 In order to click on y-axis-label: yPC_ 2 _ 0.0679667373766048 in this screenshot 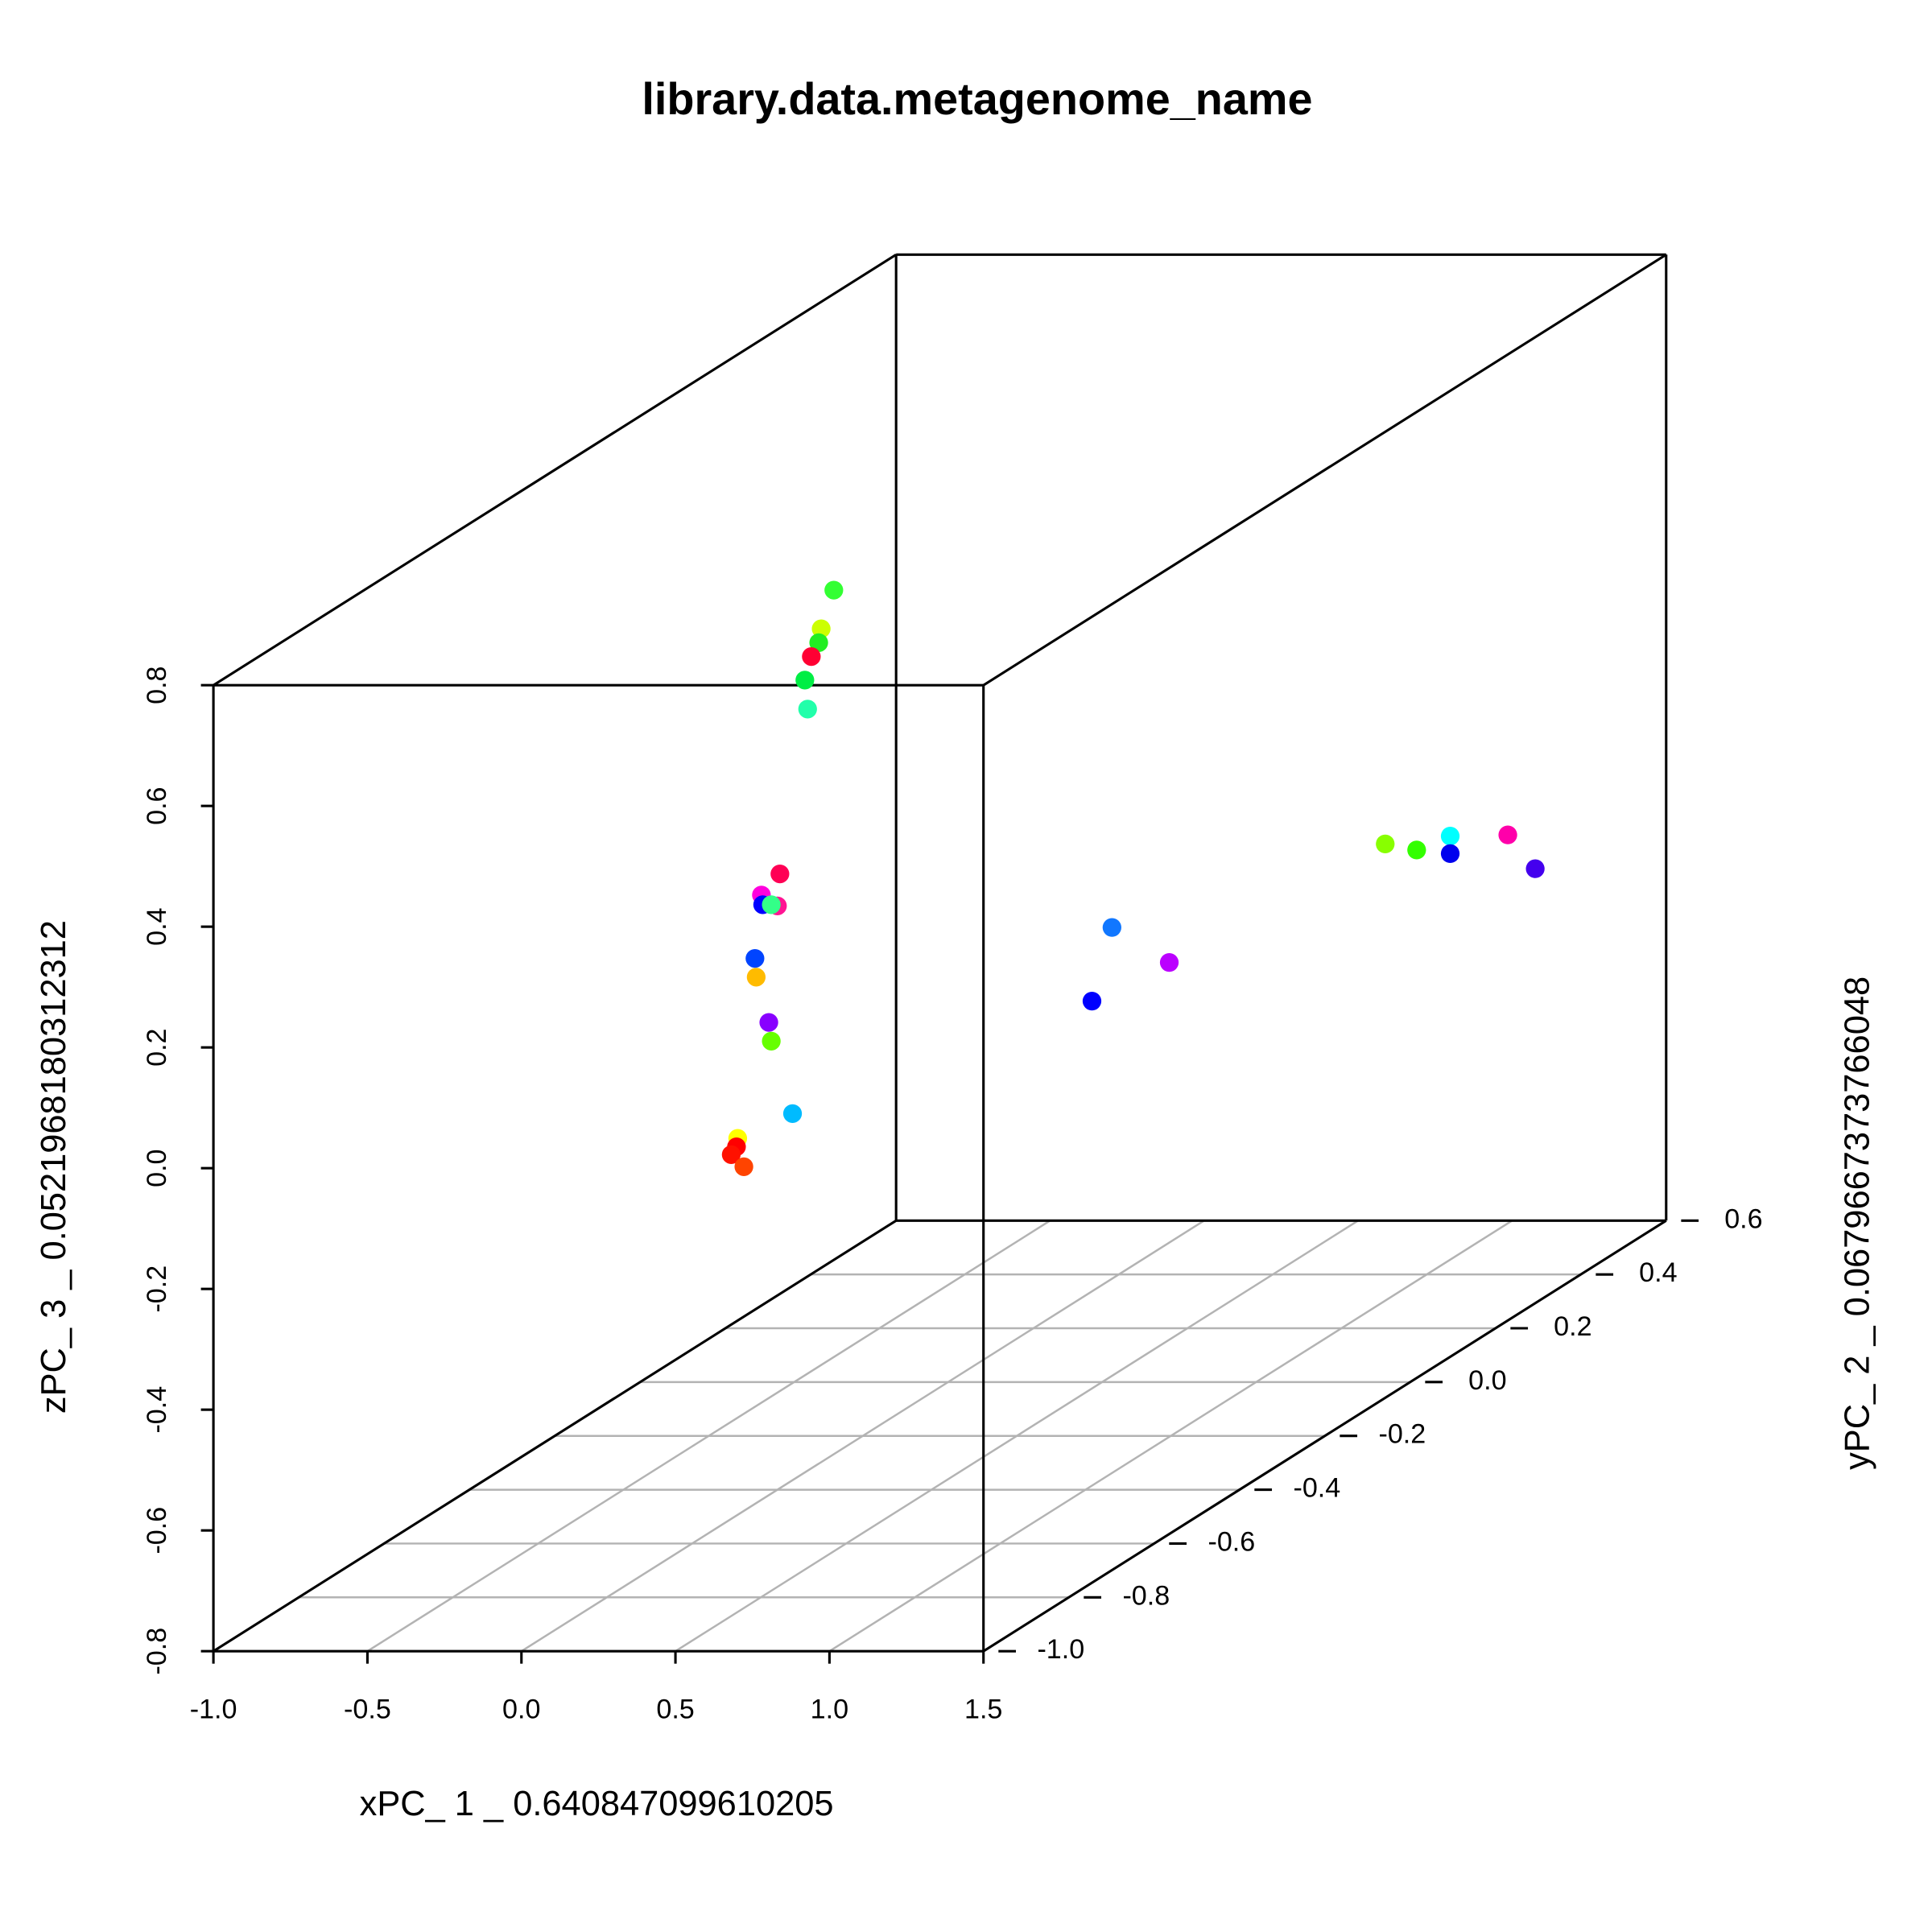, I will do `click(1858, 1223)`.